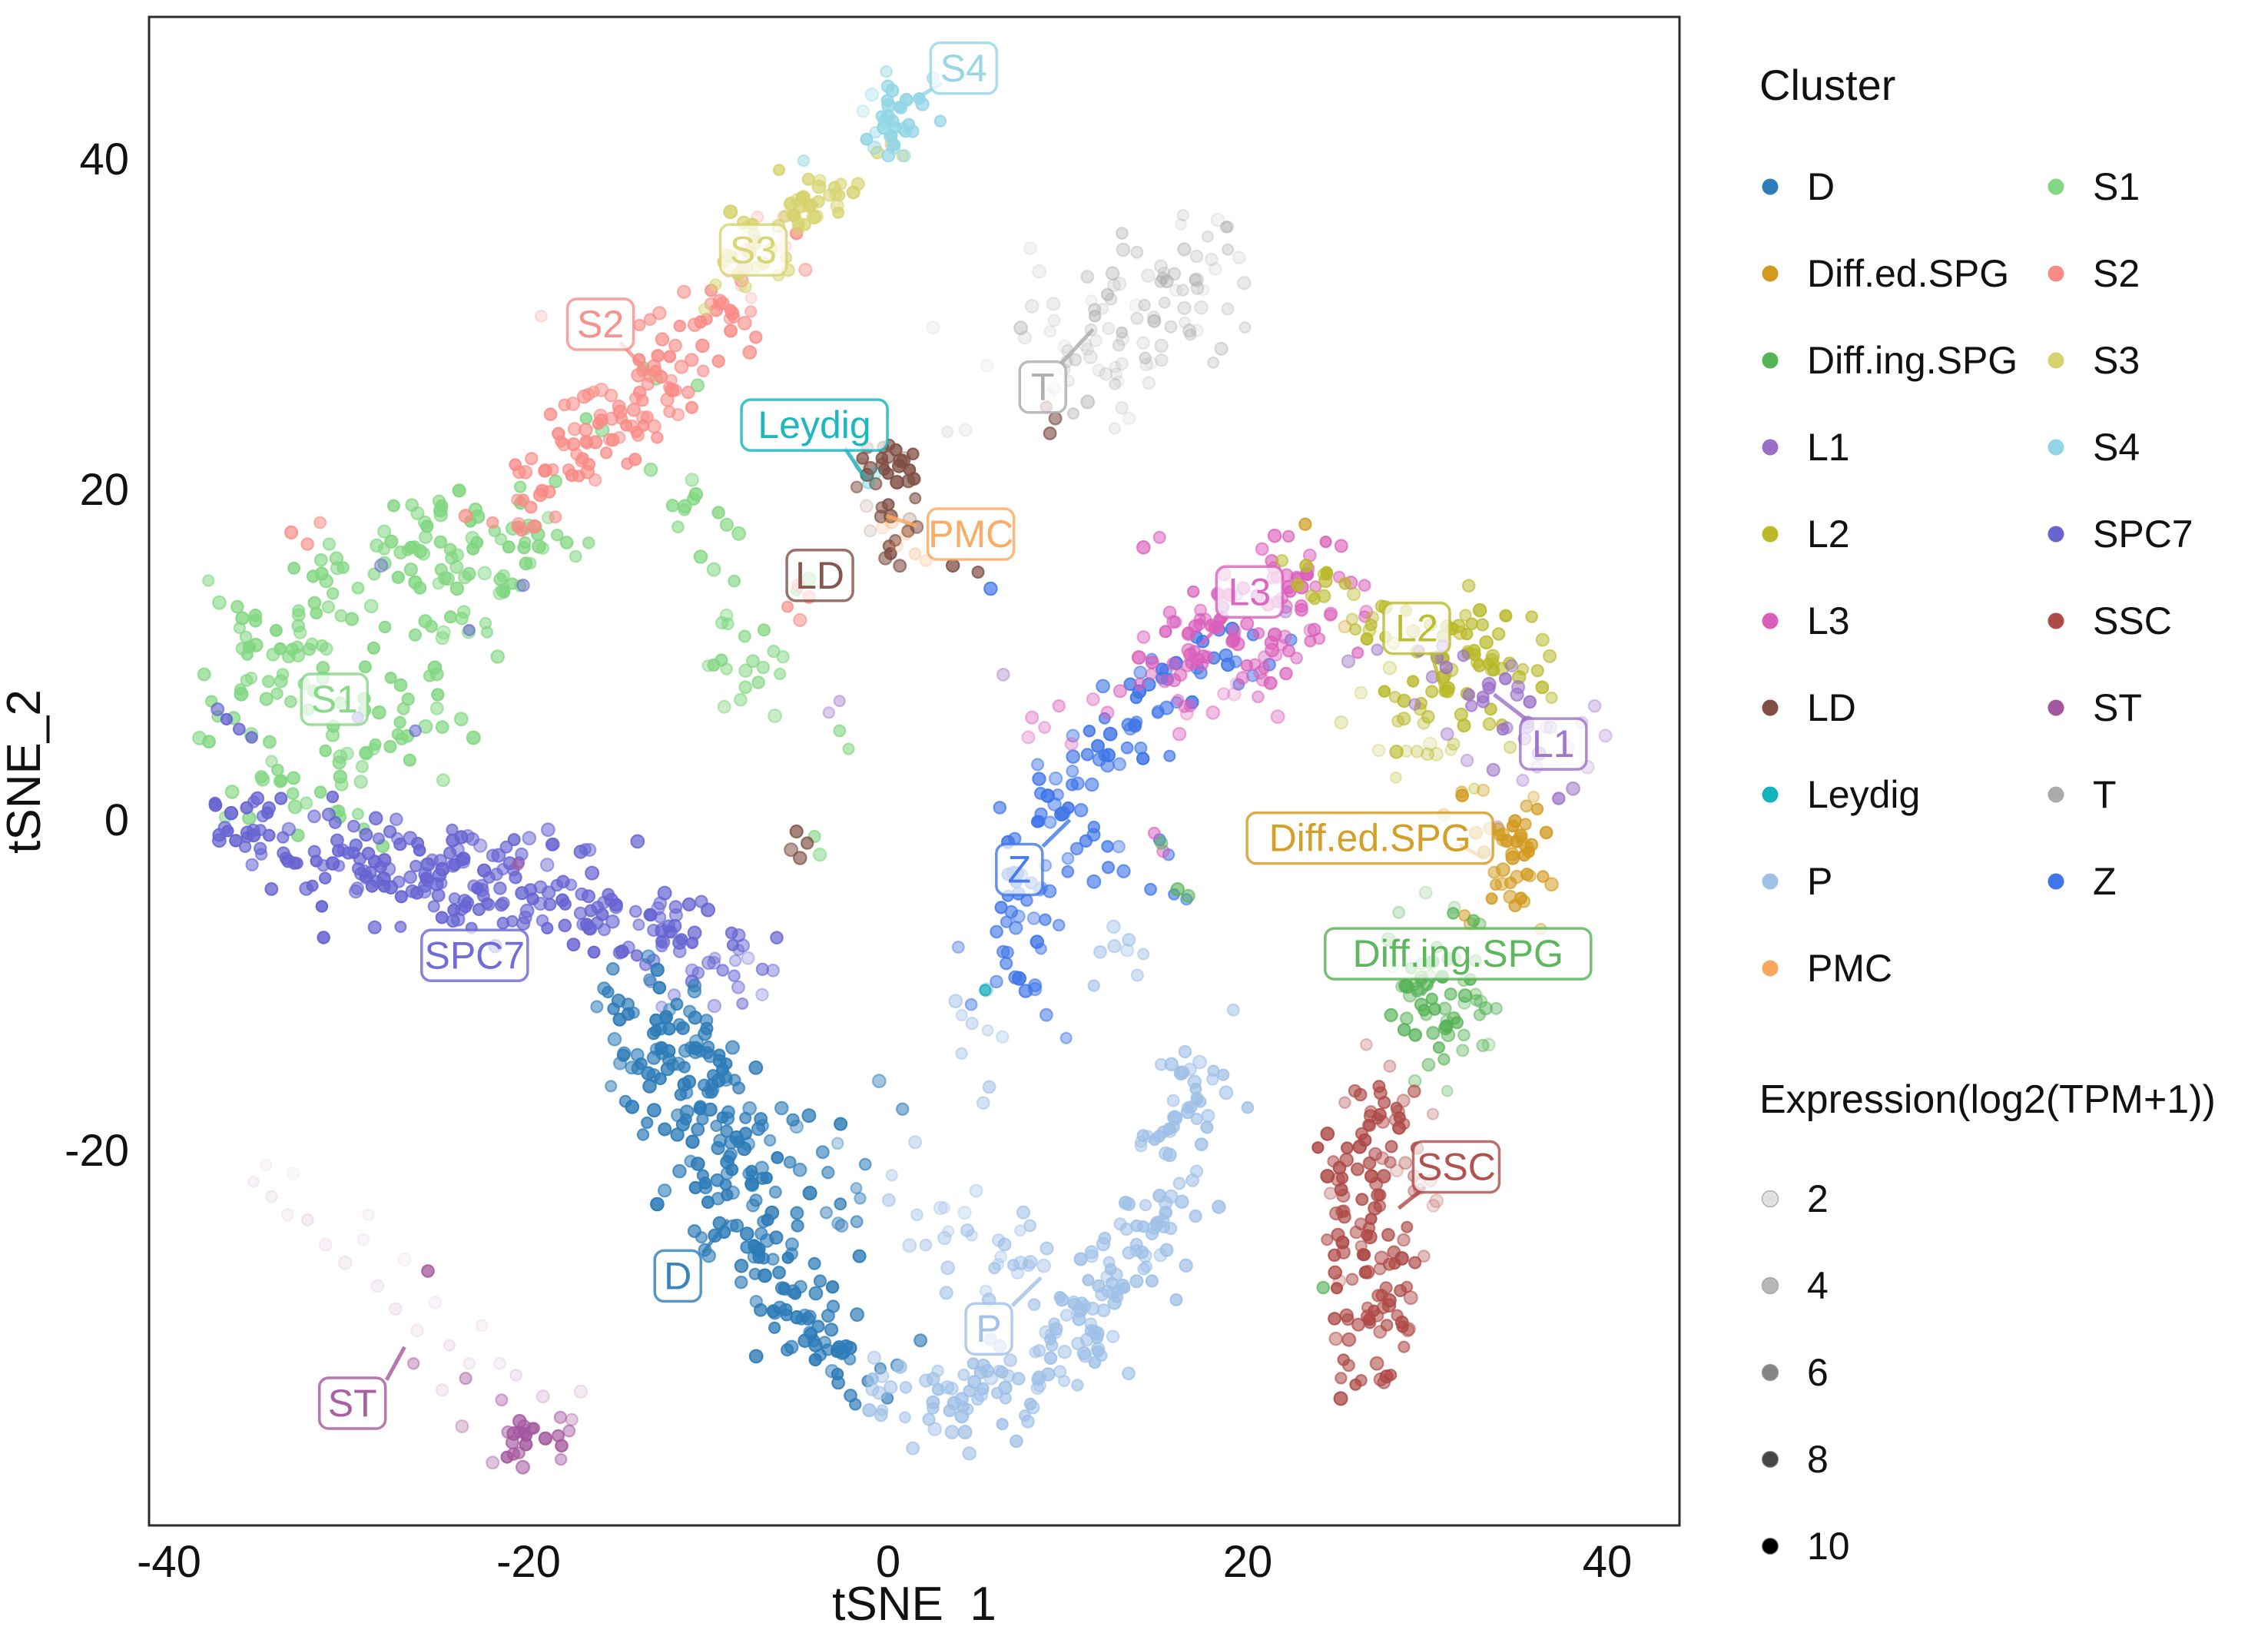 This screenshot has width=2268, height=1633. I want to click on legend-item-label: PMC, so click(1849, 969).